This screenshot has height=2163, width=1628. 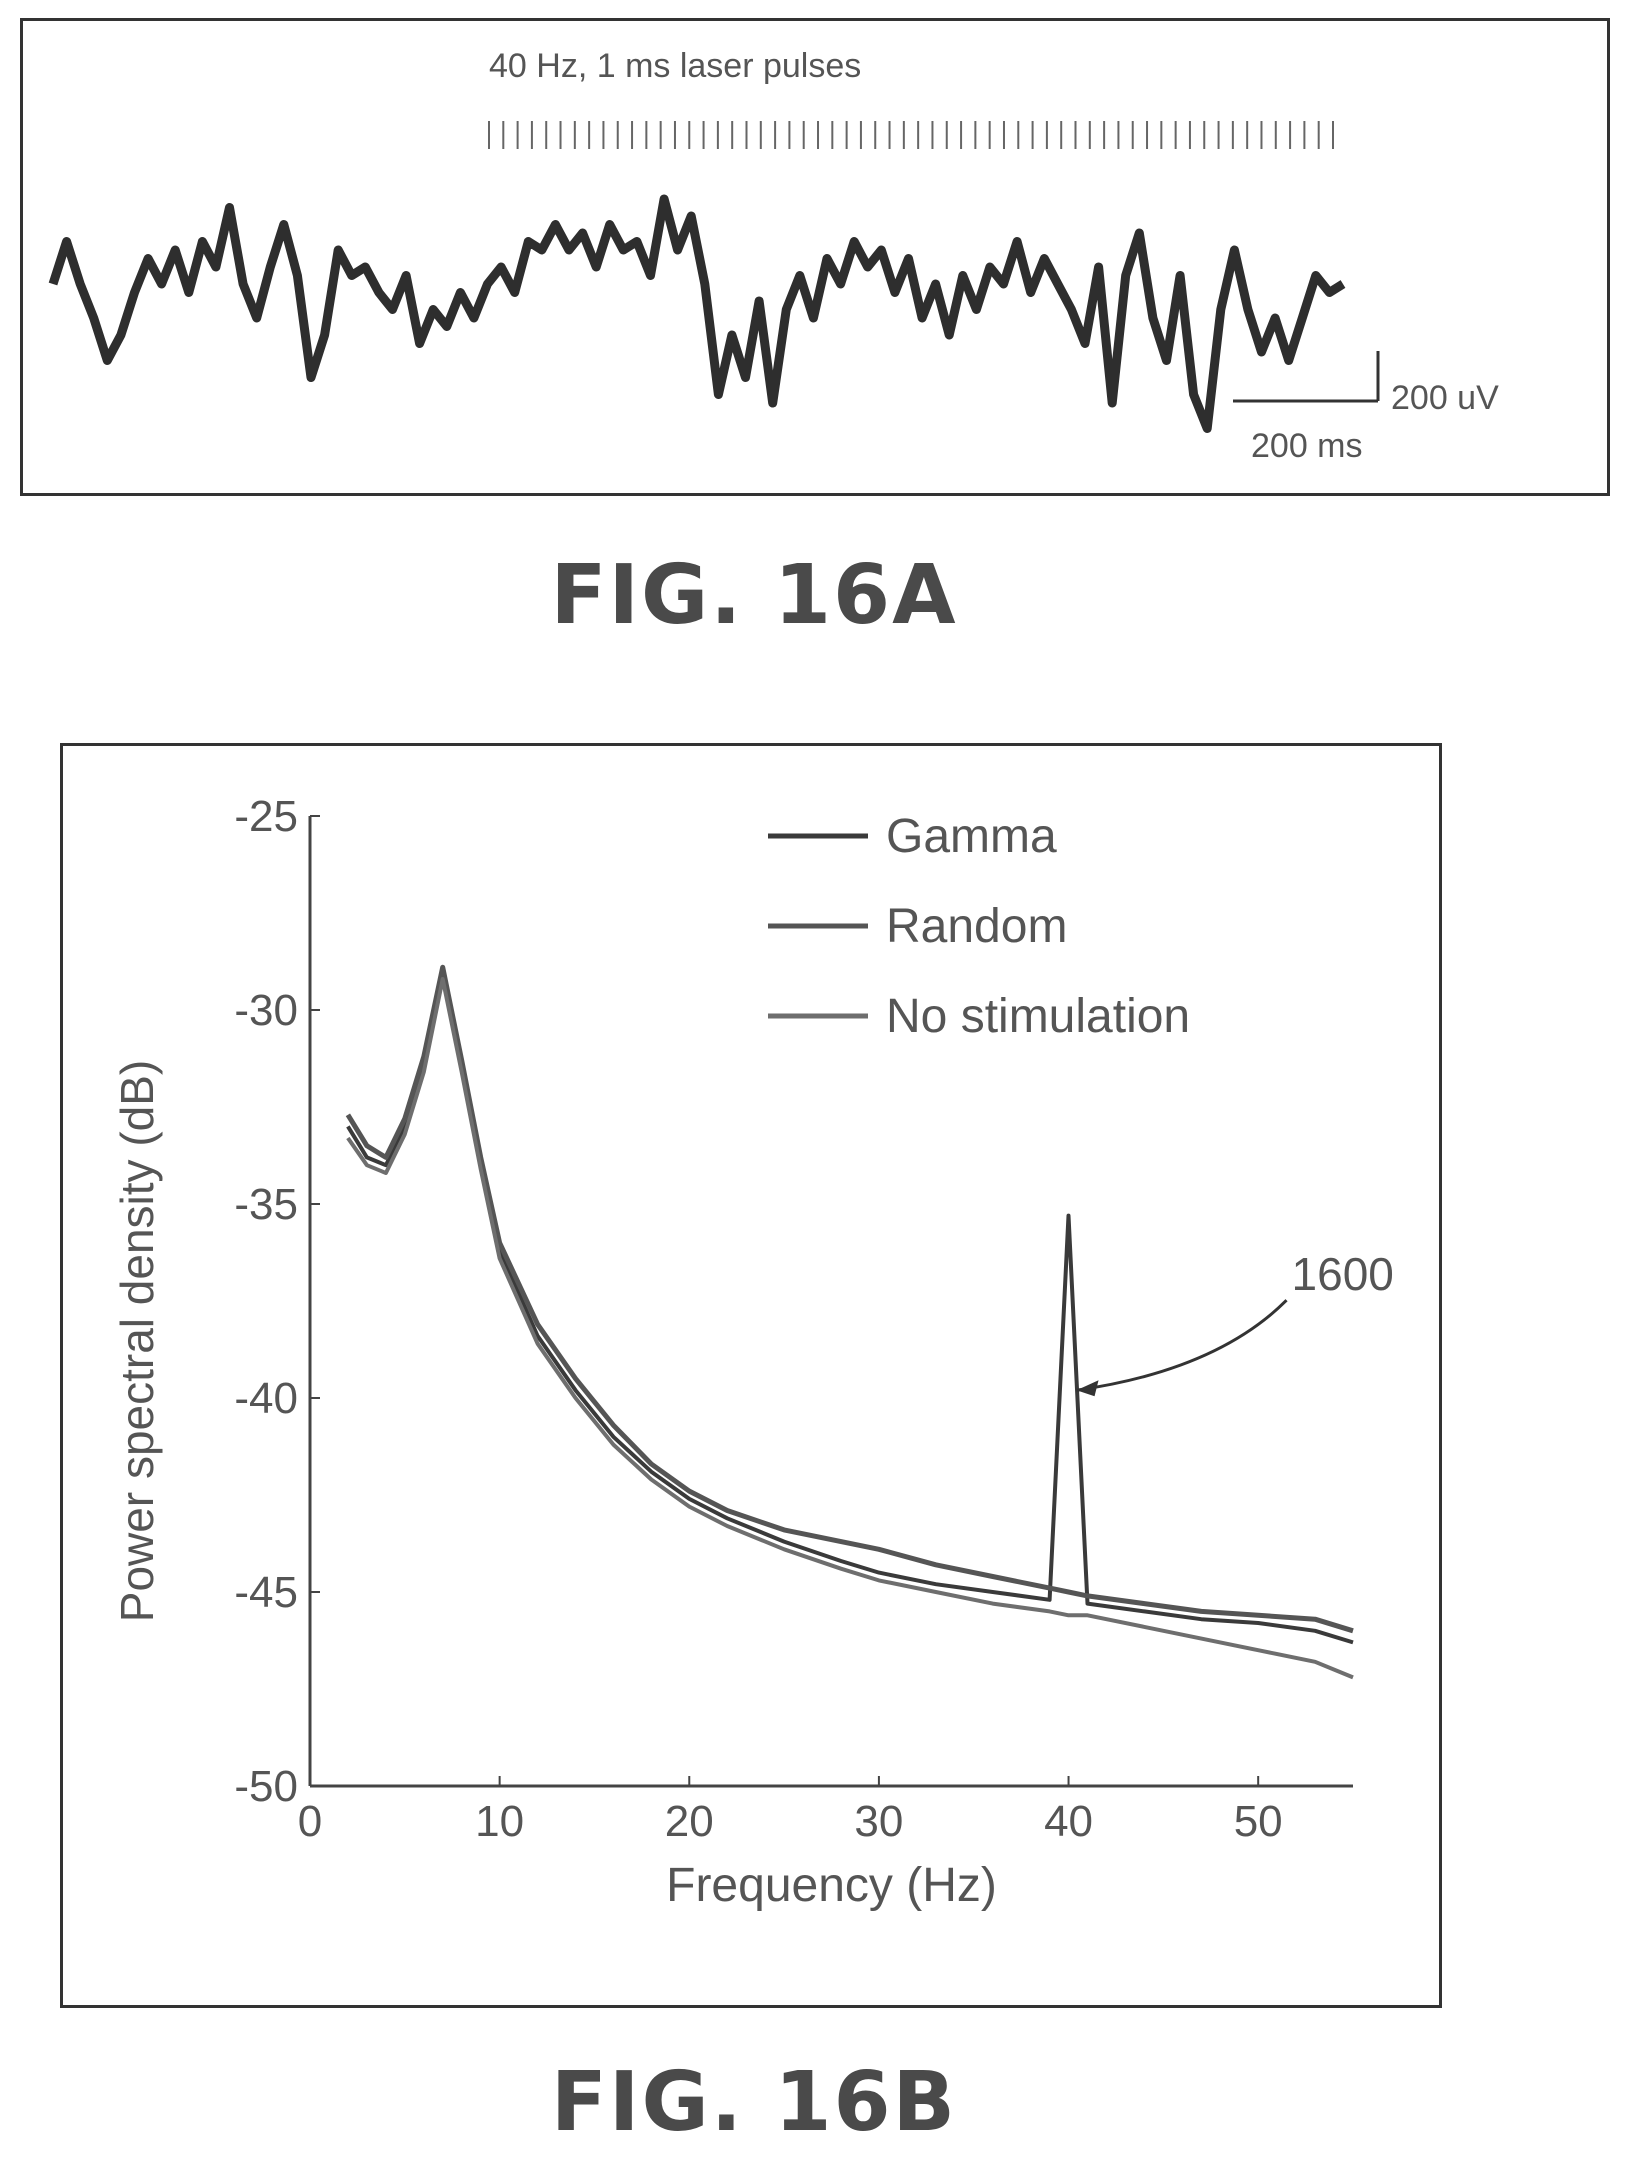 I want to click on scale-bar-time-label: 200 ms, so click(x=1307, y=446).